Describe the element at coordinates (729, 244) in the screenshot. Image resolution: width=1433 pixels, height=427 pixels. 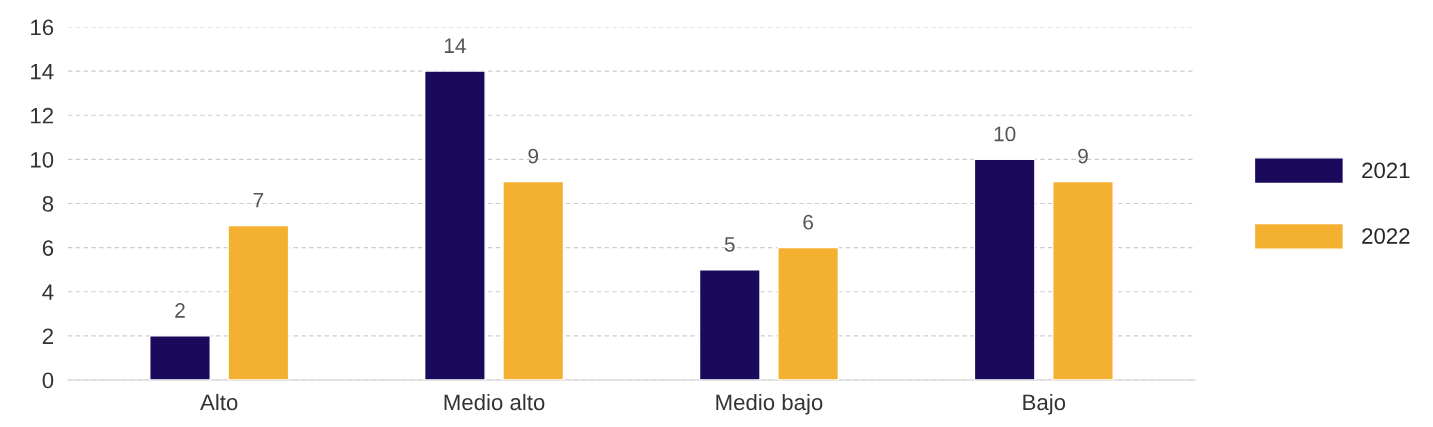
I see `data-label: 5` at that location.